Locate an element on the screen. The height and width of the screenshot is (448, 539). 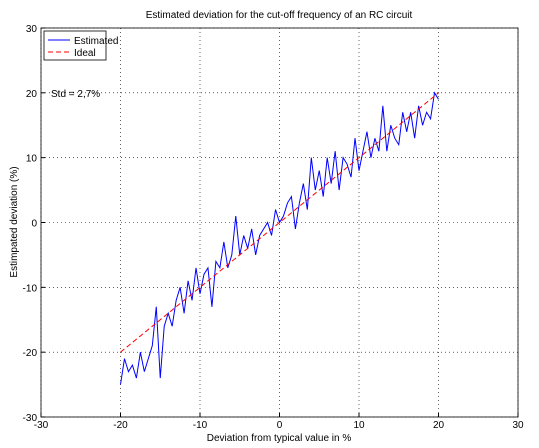
legend-box is located at coordinates (75, 45).